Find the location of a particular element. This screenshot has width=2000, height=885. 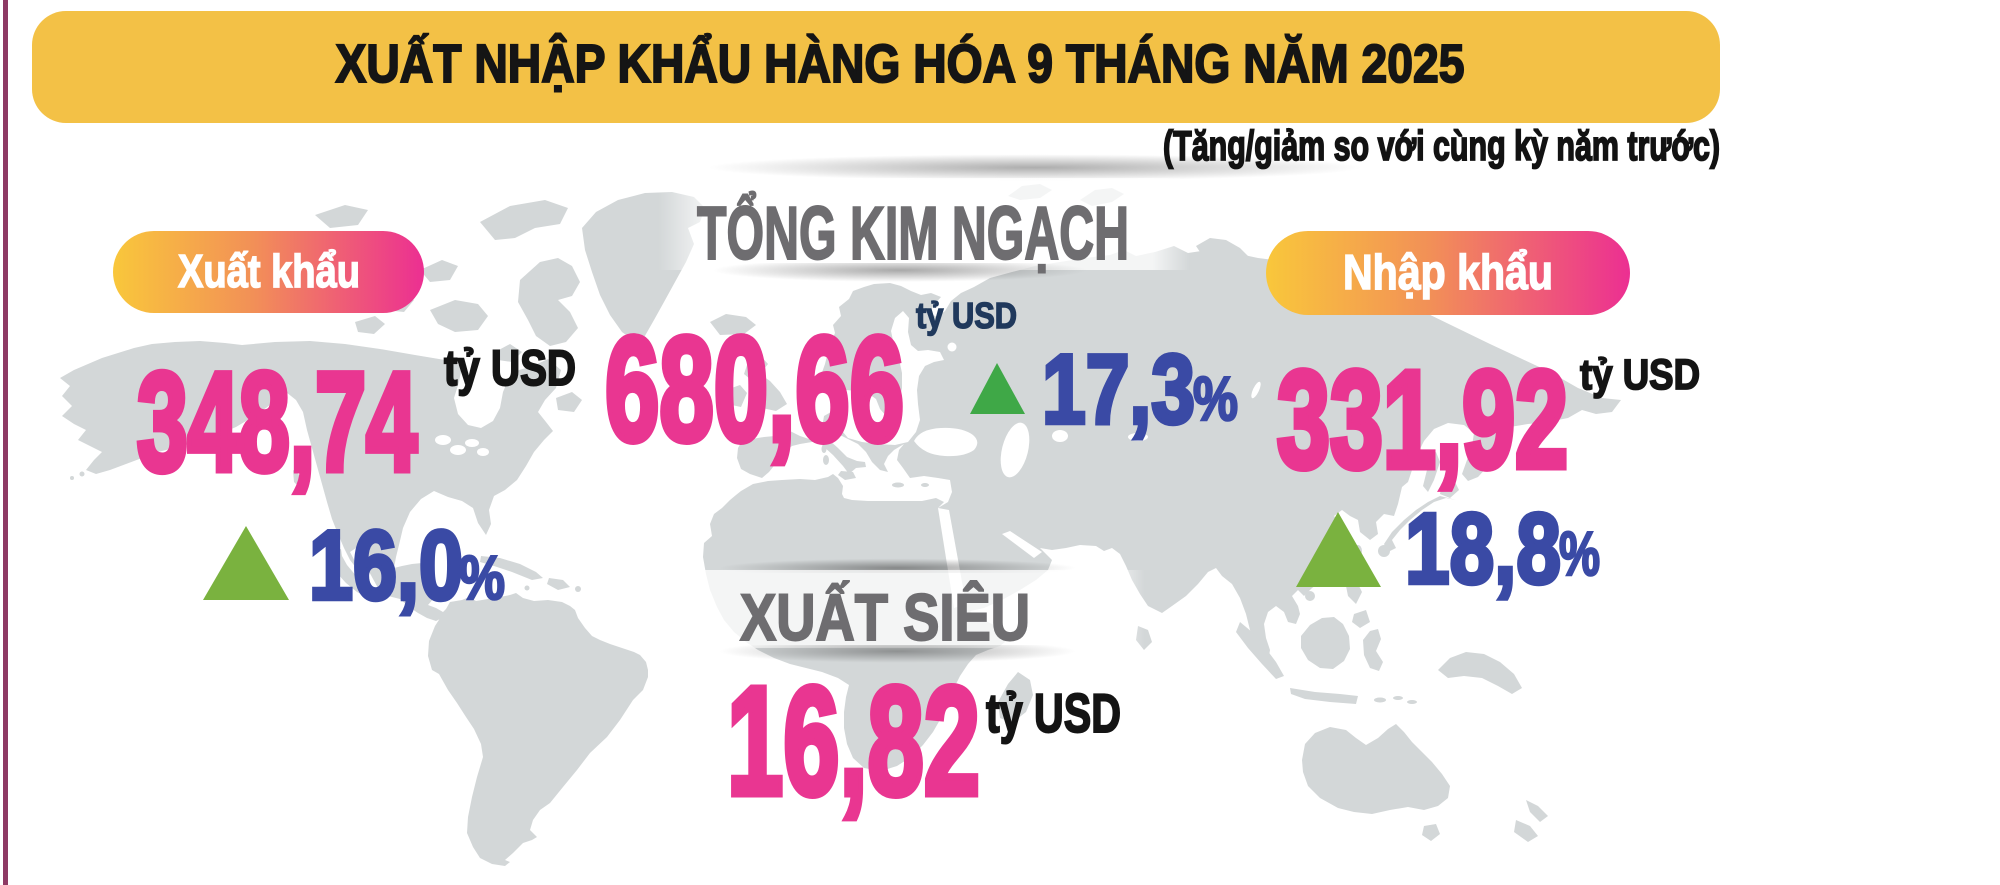

svg-text:(Tăng/giảm so với cùng kỳ năm: (Tăng/giảm so với cùng kỳ năm trước) is located at coordinates (1441, 145).